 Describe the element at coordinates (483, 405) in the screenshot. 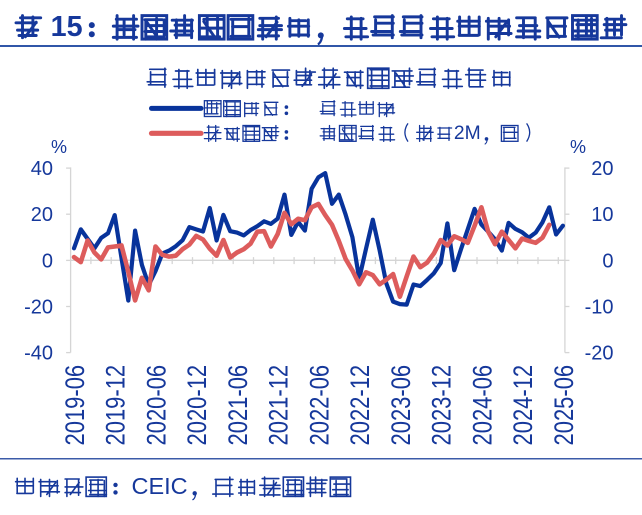

I see `svg-text: 2024-06` at that location.